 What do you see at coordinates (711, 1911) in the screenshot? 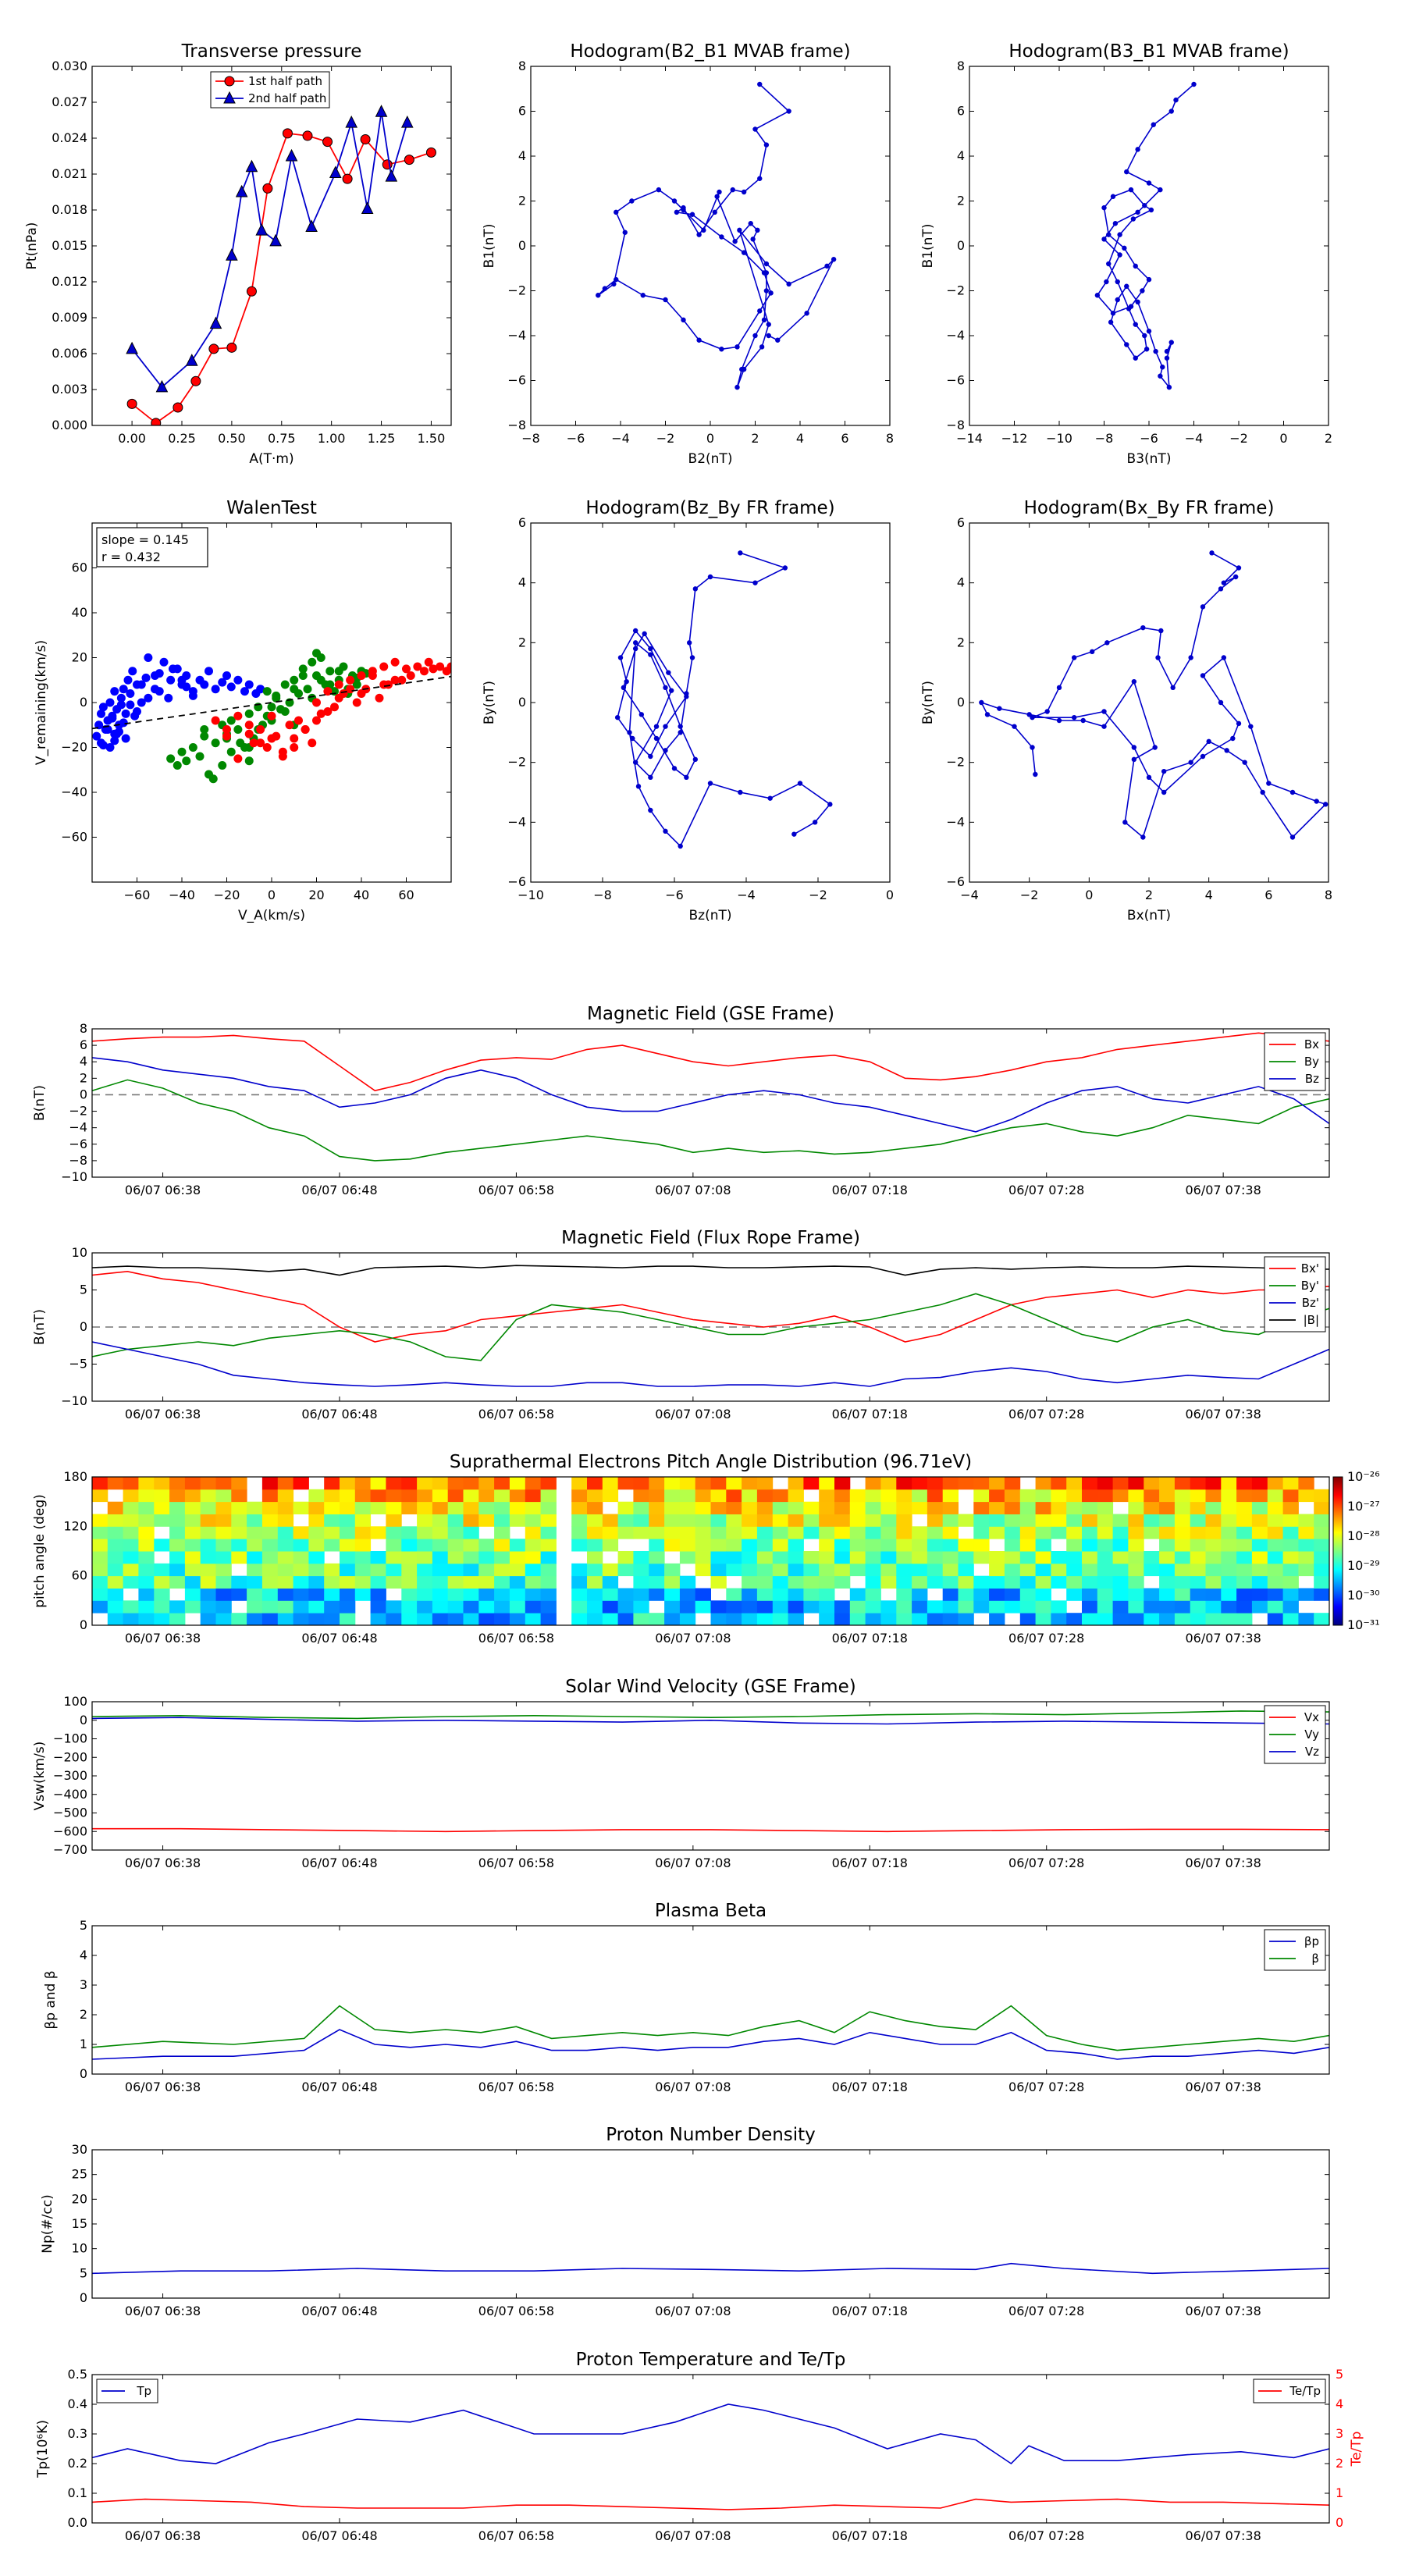
I see `beta-title: Plasma Beta` at bounding box center [711, 1911].